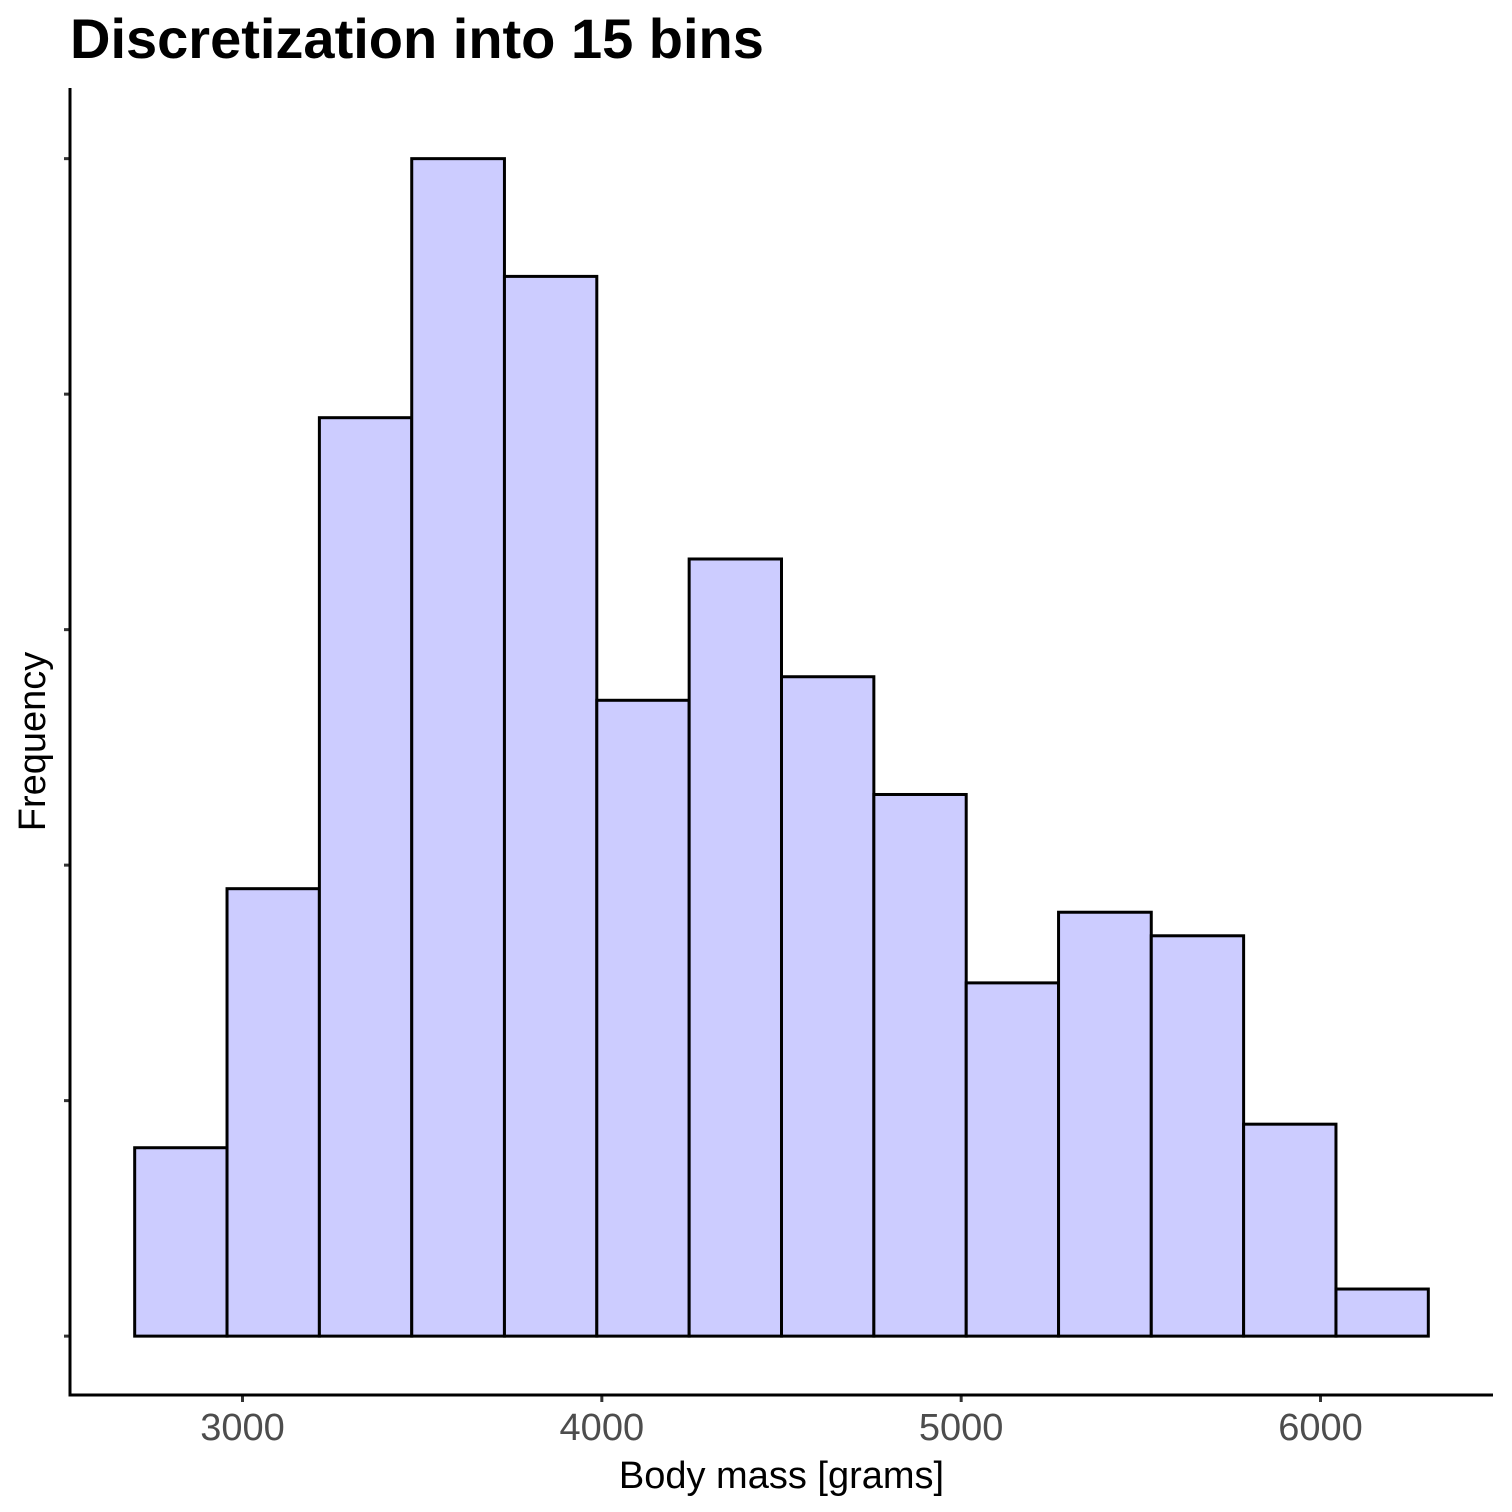  Describe the element at coordinates (781, 1422) in the screenshot. I see `x-axis-ticks: 3000 4000 5000 6000` at that location.